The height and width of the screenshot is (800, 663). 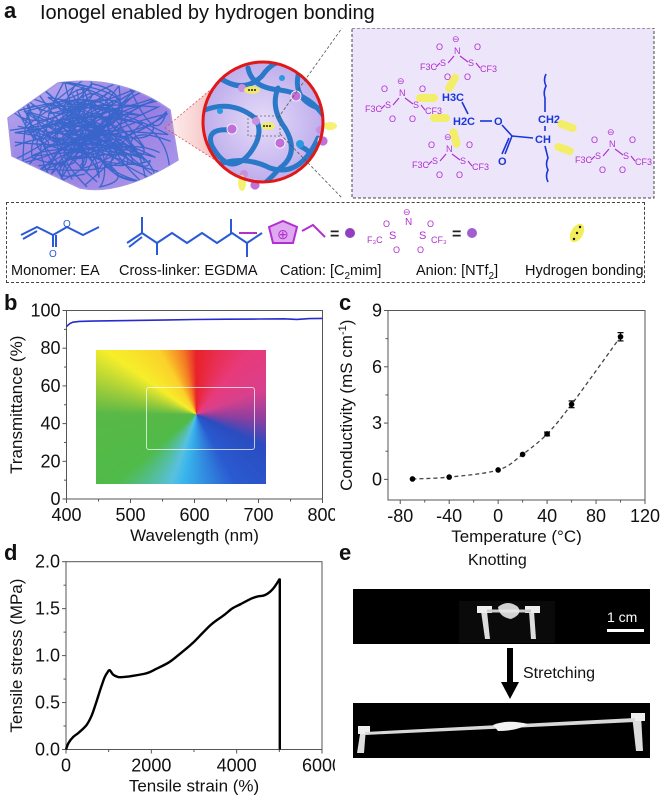 What do you see at coordinates (47, 609) in the screenshot?
I see `y-tick-label: 1.5` at bounding box center [47, 609].